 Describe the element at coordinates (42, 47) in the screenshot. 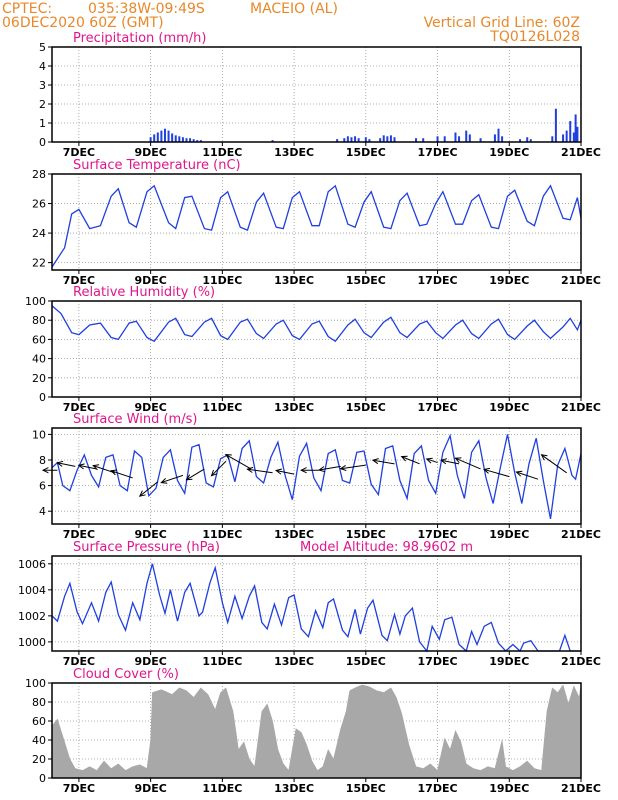

I see `y-tick-label: 5` at that location.